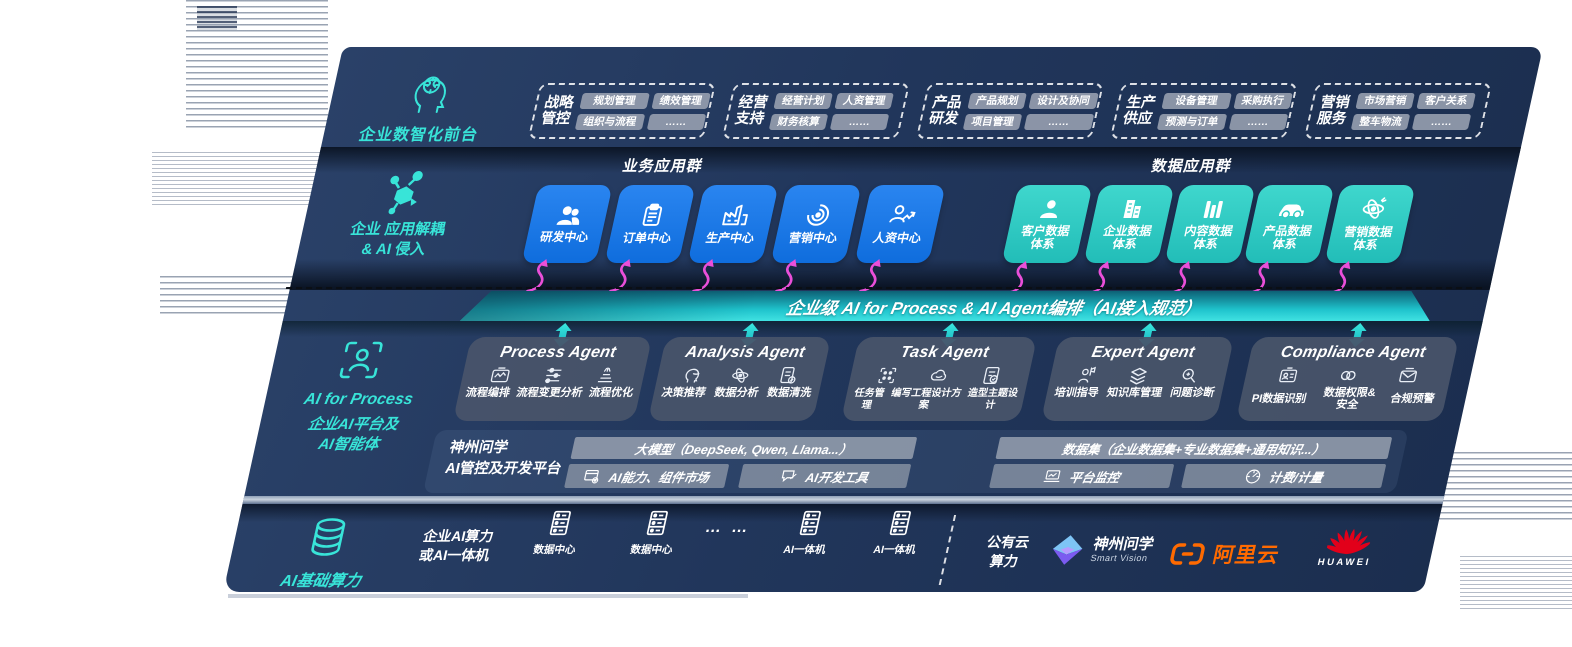 Image resolution: width=1572 pixels, height=647 pixels. I want to click on agent-item: 合规预警, so click(1412, 398).